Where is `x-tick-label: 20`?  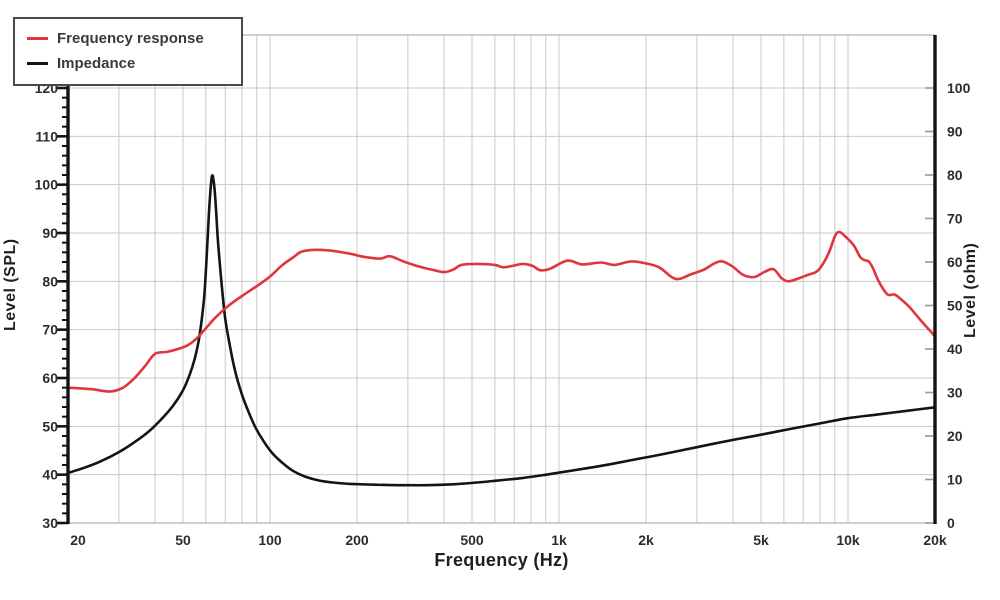 x-tick-label: 20 is located at coordinates (78, 540).